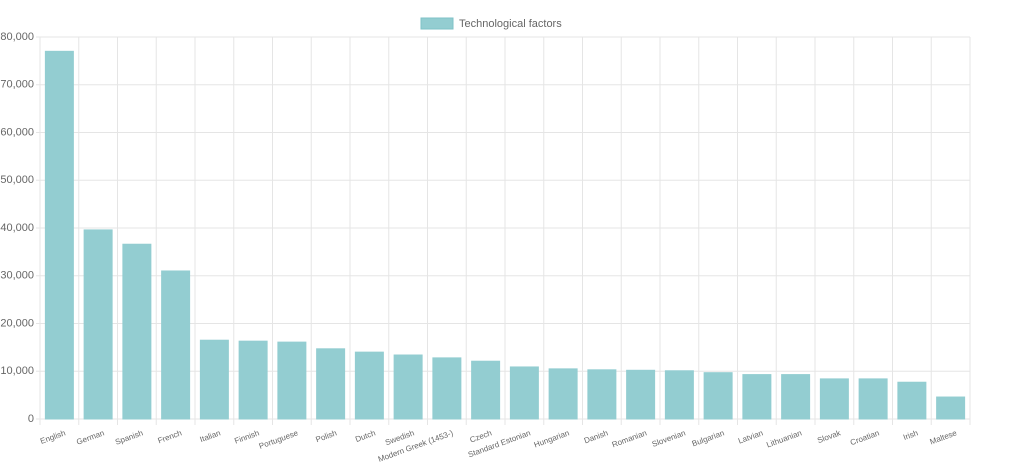 The width and height of the screenshot is (1022, 474). Describe the element at coordinates (750, 436) in the screenshot. I see `x-tick-label: Latvian` at that location.